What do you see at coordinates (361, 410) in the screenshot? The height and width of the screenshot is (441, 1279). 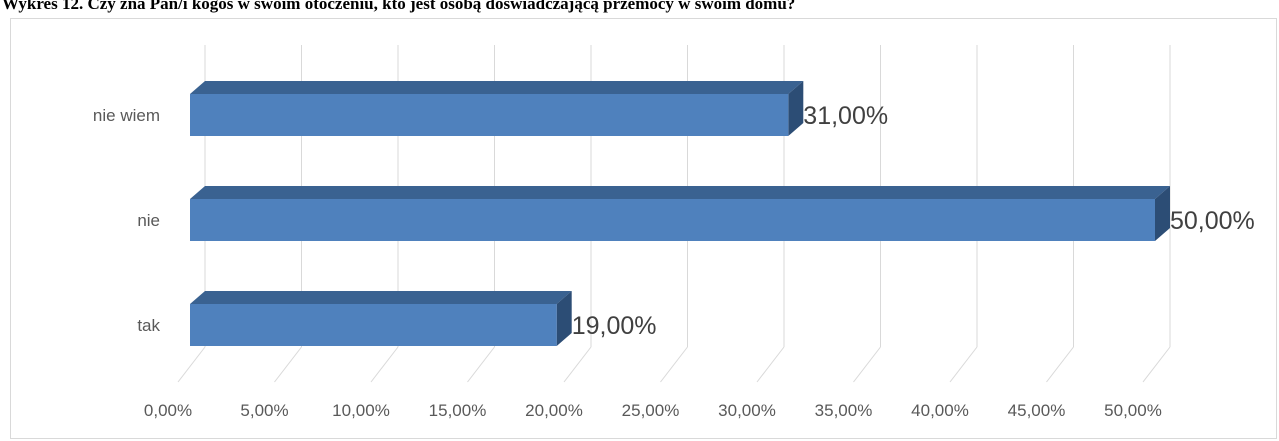 I see `x-tick-label: 10,00%` at bounding box center [361, 410].